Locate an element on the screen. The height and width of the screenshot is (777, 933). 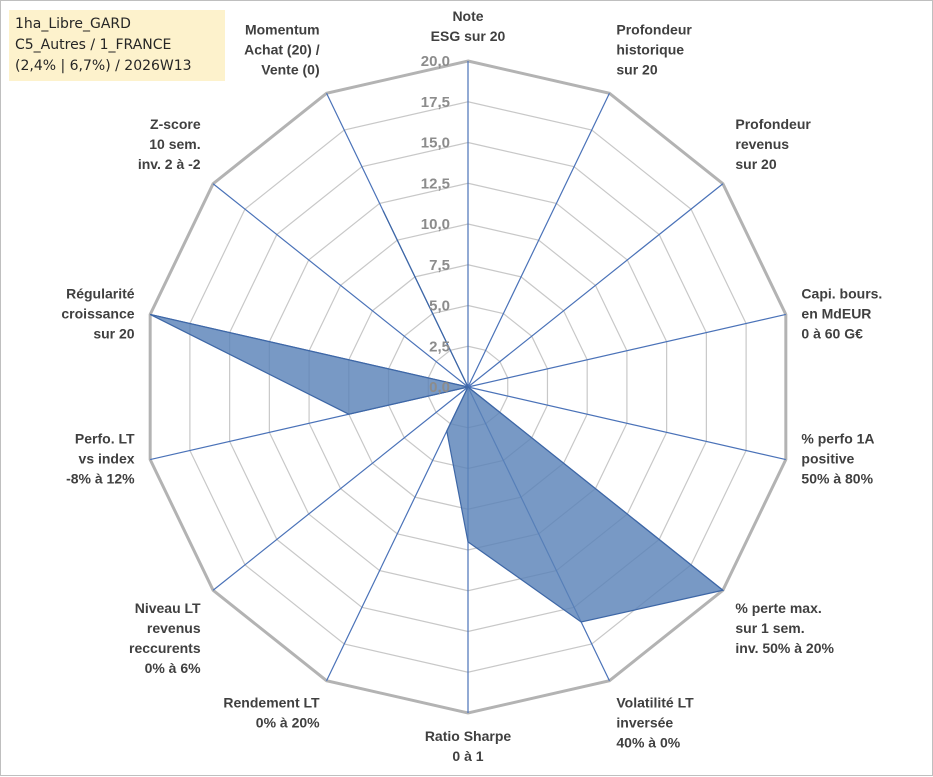
category-label-line: positive is located at coordinates (827, 459).